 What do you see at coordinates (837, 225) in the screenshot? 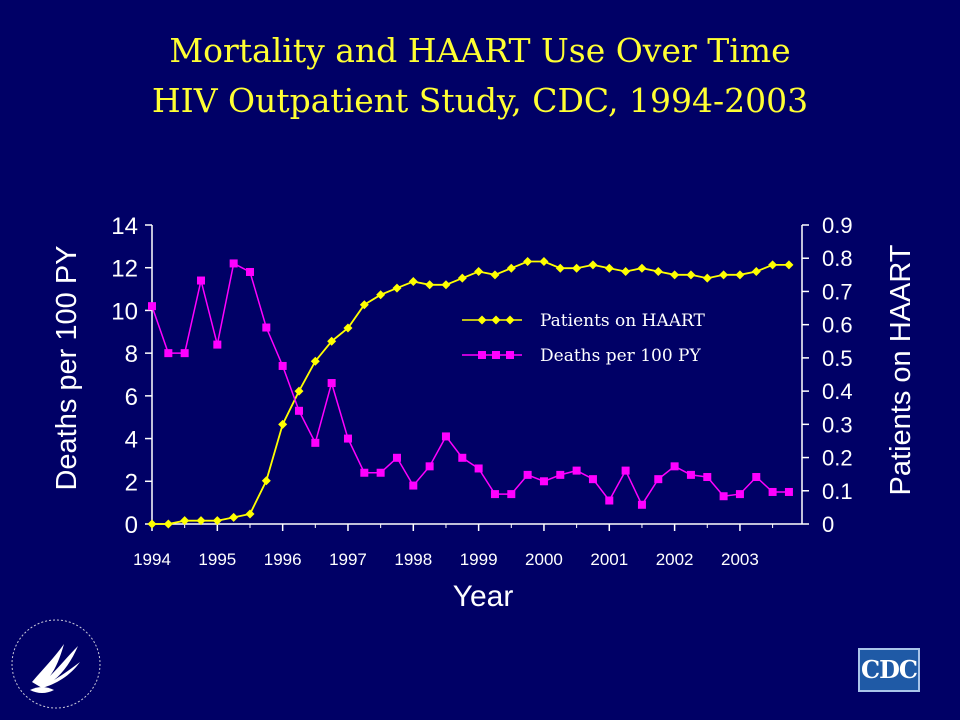
I see `y2-tick-label: 0.9` at bounding box center [837, 225].